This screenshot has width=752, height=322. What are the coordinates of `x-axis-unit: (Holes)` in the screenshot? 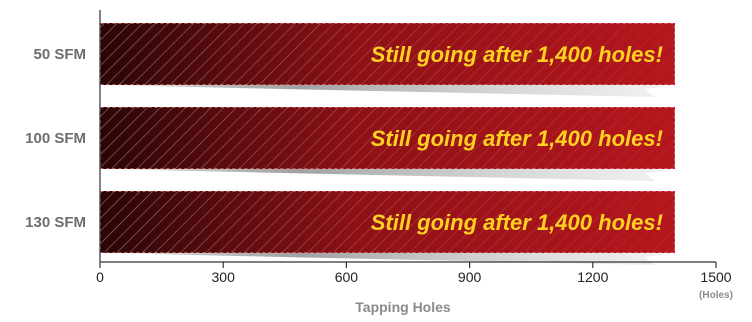 It's located at (716, 295).